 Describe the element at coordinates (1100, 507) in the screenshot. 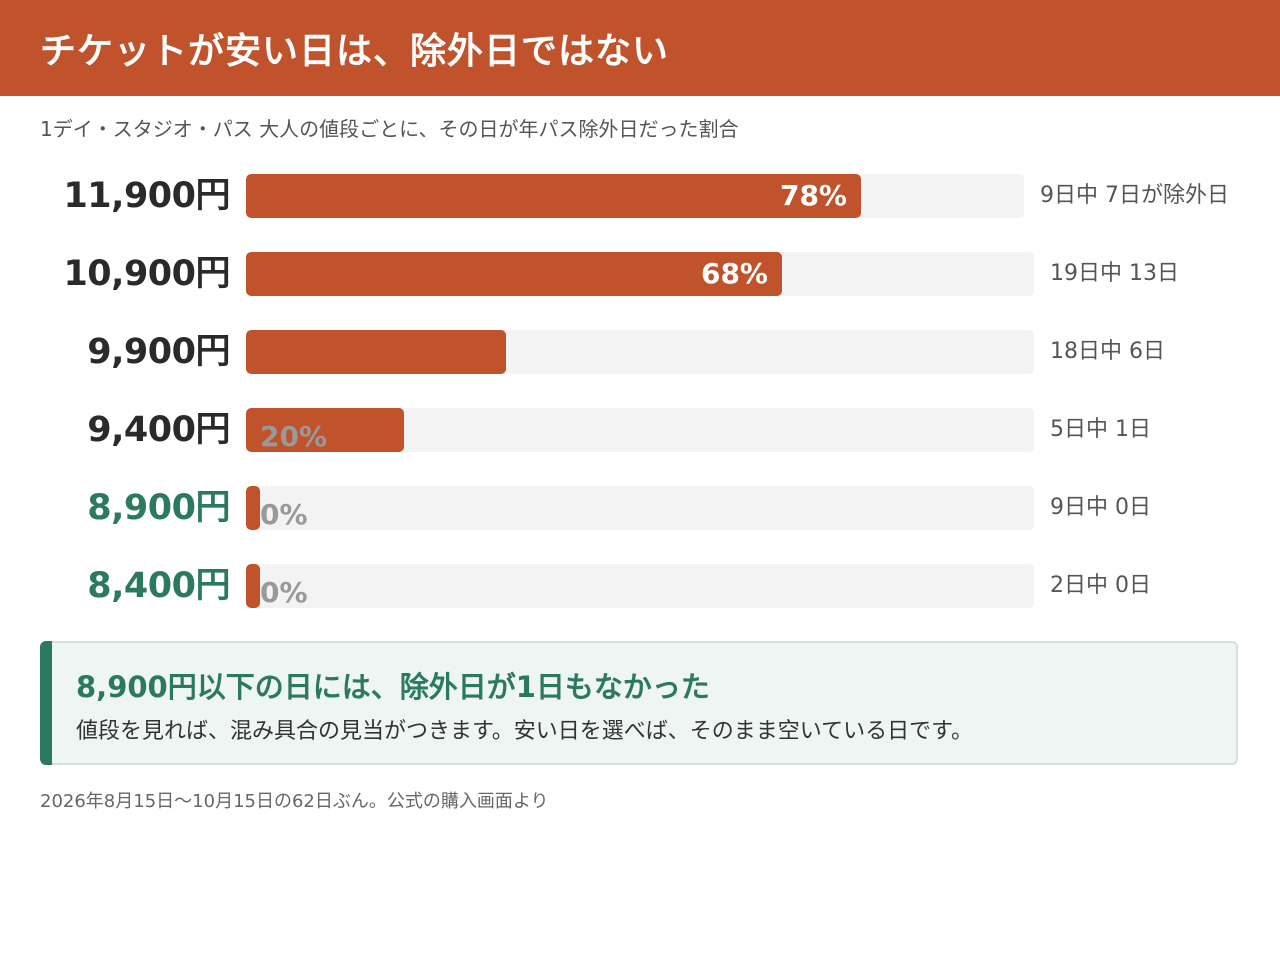

I see `day-count-label: 9日中 0日` at that location.